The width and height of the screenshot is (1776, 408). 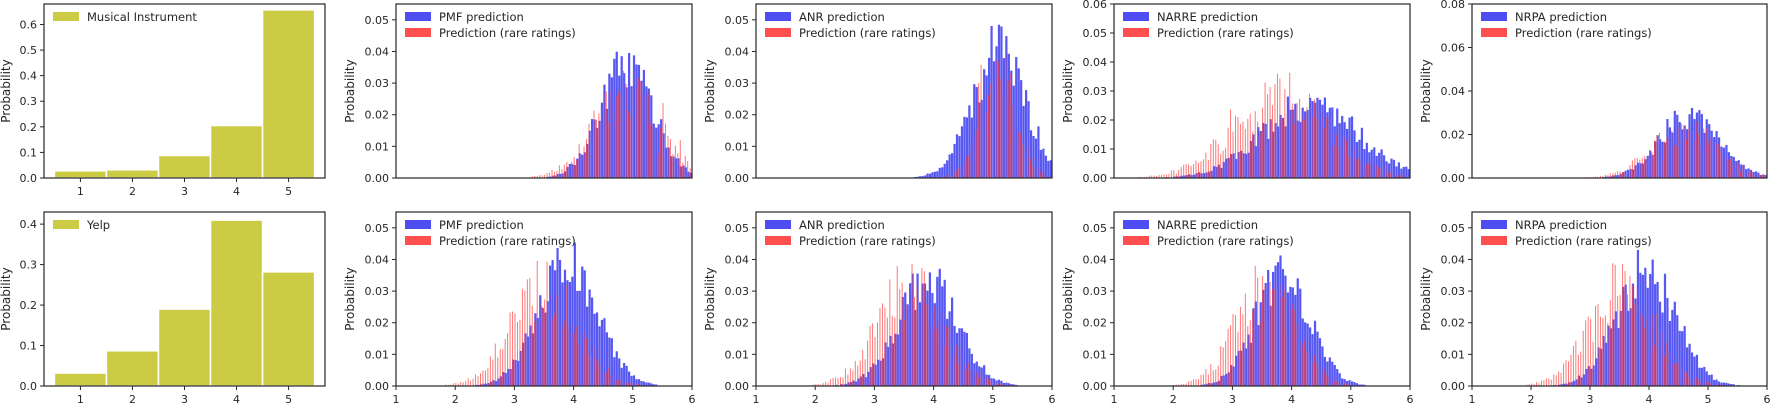 What do you see at coordinates (1583, 241) in the screenshot?
I see `legend-label: Prediction (rare ratings)` at bounding box center [1583, 241].